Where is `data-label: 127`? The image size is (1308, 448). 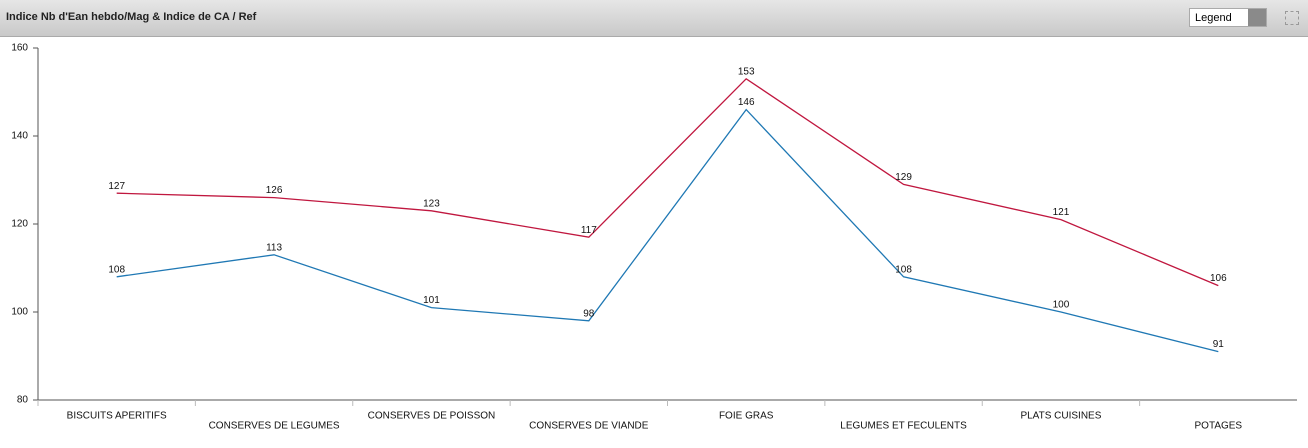 data-label: 127 is located at coordinates (116, 186).